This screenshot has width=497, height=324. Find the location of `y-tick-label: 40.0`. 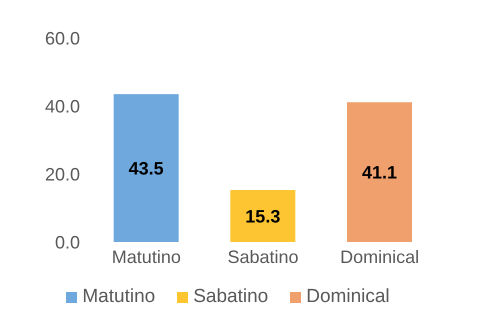

y-tick-label: 40.0 is located at coordinates (62, 106).